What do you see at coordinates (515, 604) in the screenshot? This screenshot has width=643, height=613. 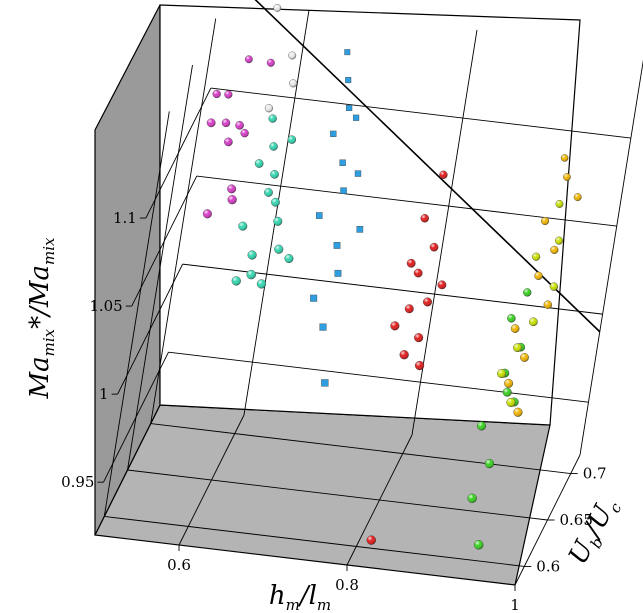 I see `x-tick-label: 1` at bounding box center [515, 604].